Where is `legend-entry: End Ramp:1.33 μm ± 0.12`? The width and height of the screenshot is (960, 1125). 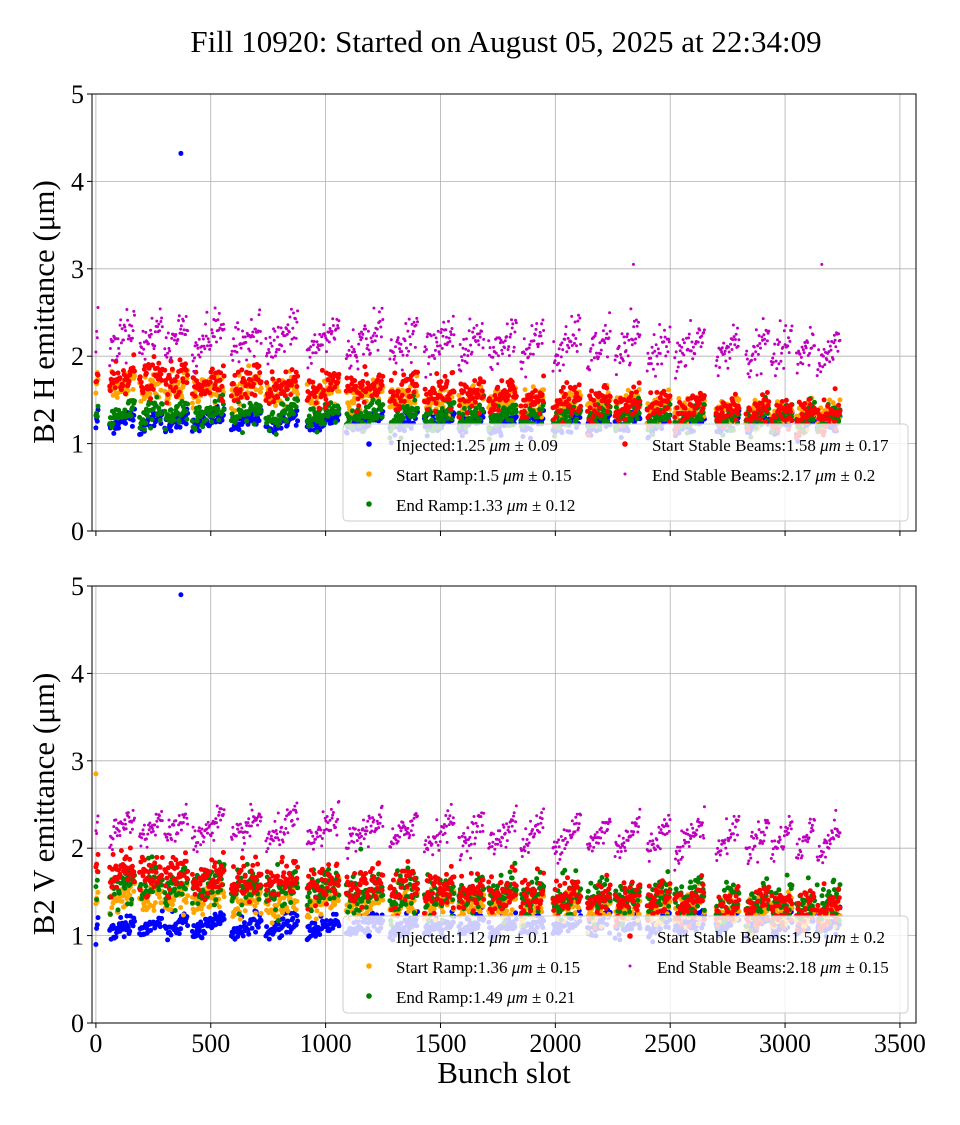
legend-entry: End Ramp:1.33 μm ± 0.12 is located at coordinates (485, 505).